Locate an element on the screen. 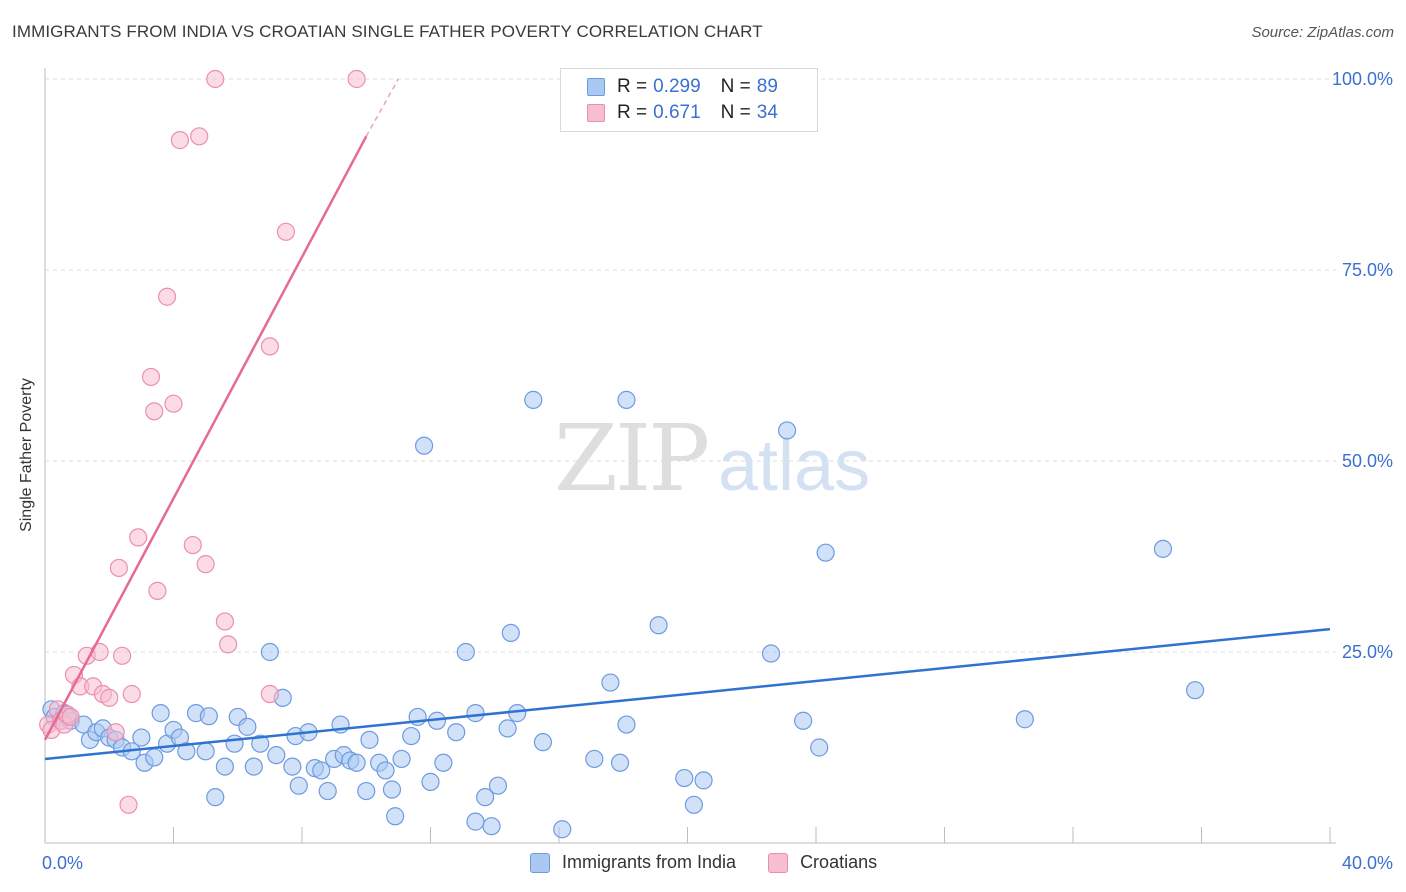 The width and height of the screenshot is (1406, 892). legend-label-india: Immigrants from India is located at coordinates (649, 862).